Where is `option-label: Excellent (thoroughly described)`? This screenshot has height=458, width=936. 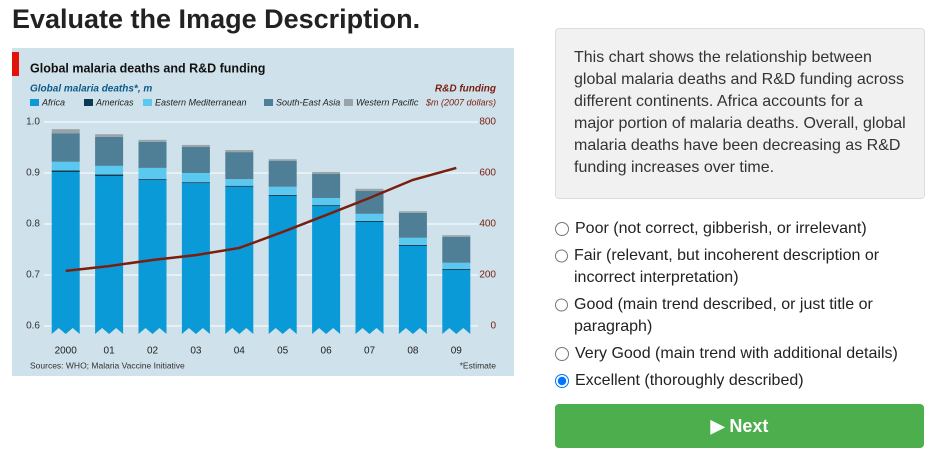 option-label: Excellent (thoroughly described) is located at coordinates (689, 380).